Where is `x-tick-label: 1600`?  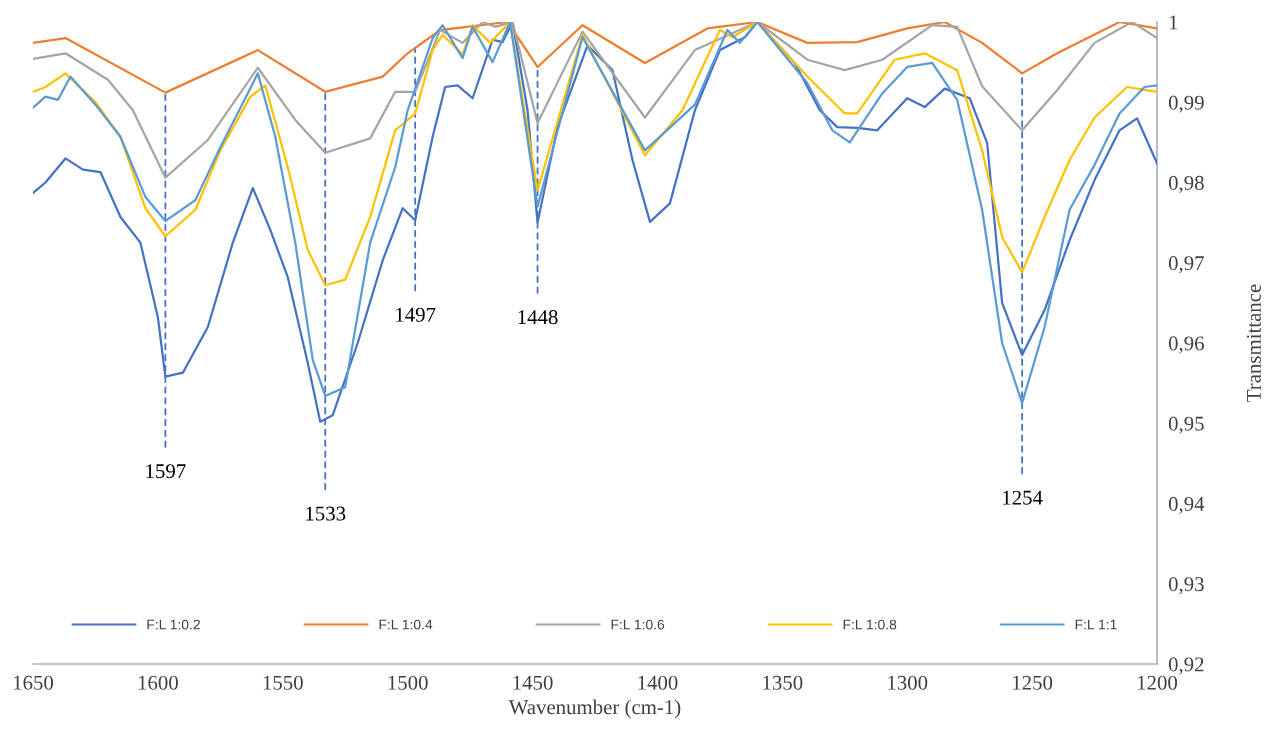
x-tick-label: 1600 is located at coordinates (158, 682).